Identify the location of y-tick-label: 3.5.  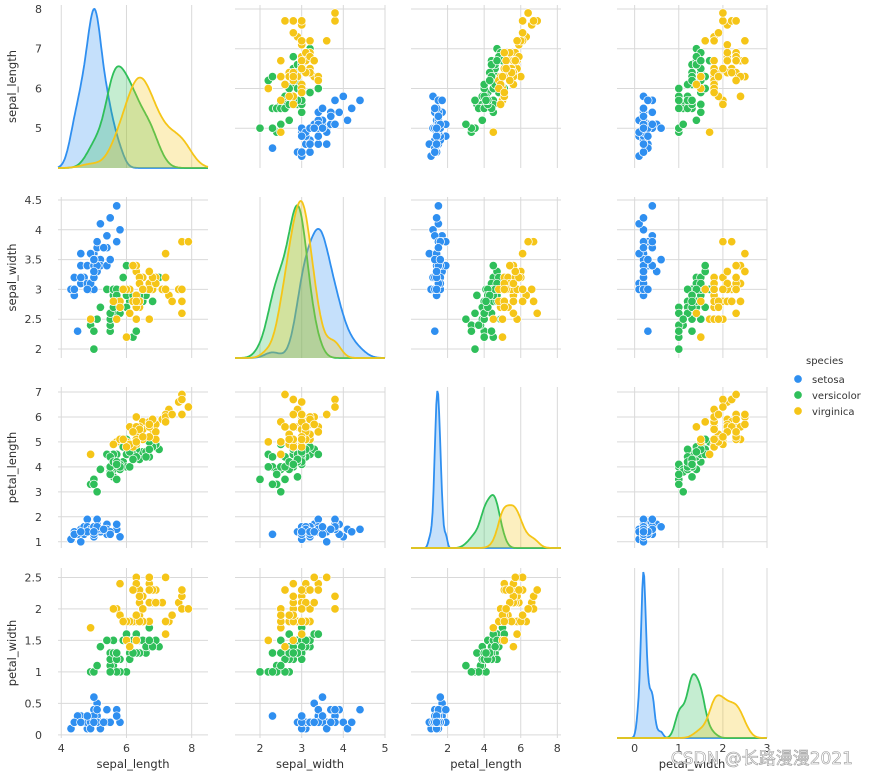
(34, 260).